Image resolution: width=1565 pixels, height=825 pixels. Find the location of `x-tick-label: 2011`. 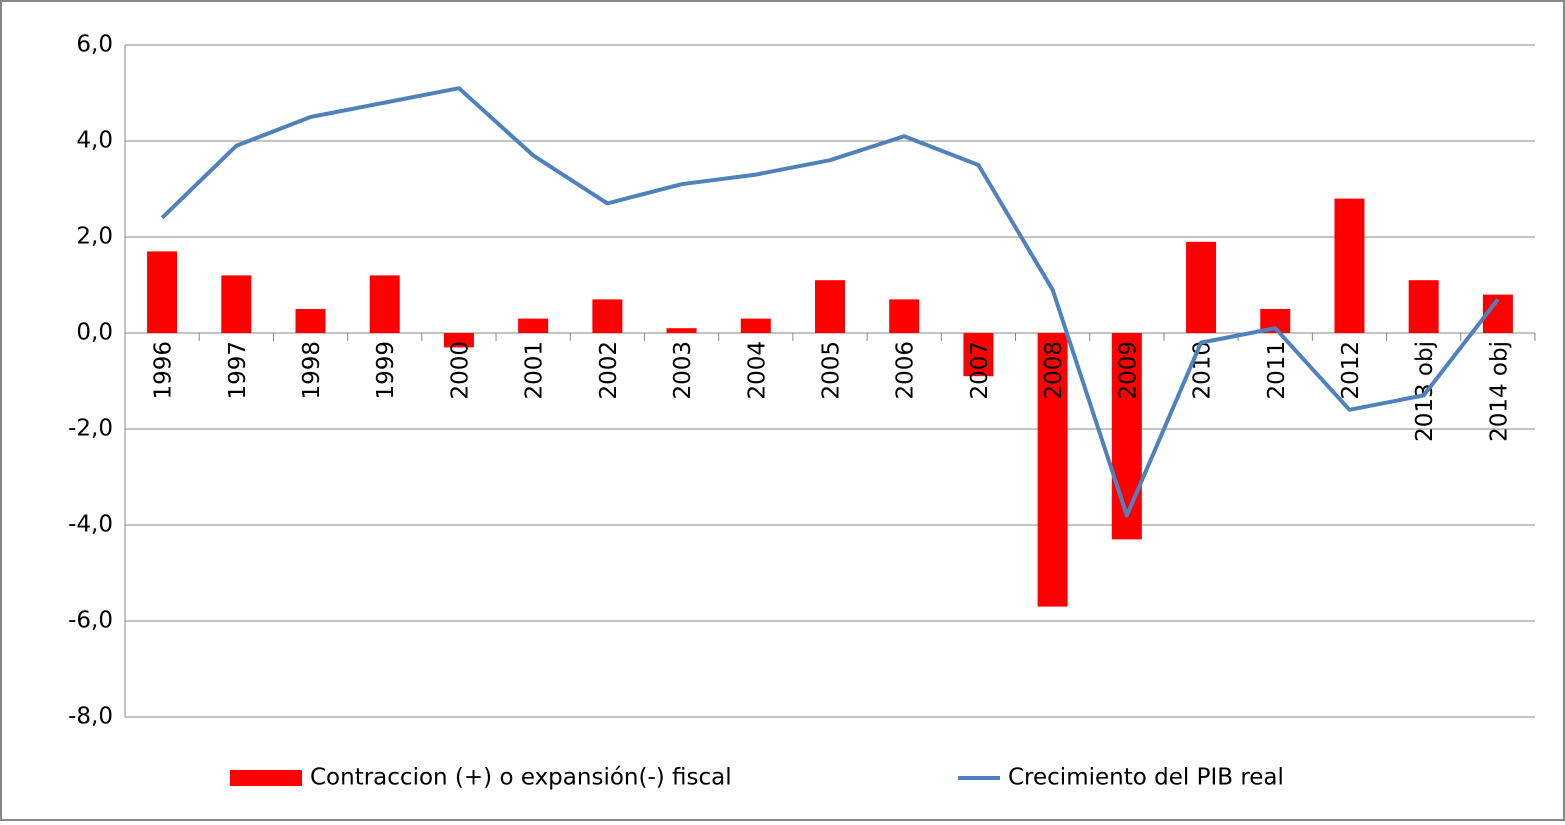

x-tick-label: 2011 is located at coordinates (1277, 370).